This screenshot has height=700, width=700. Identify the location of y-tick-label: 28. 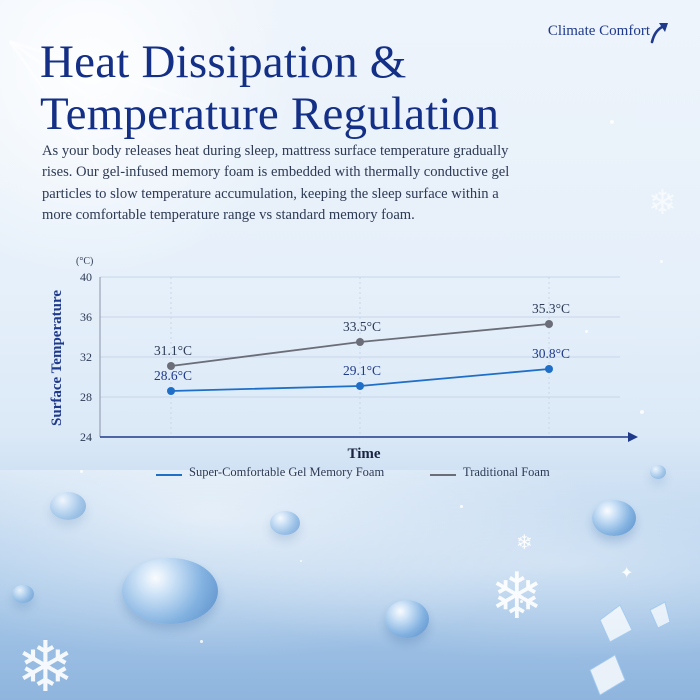
(86, 397).